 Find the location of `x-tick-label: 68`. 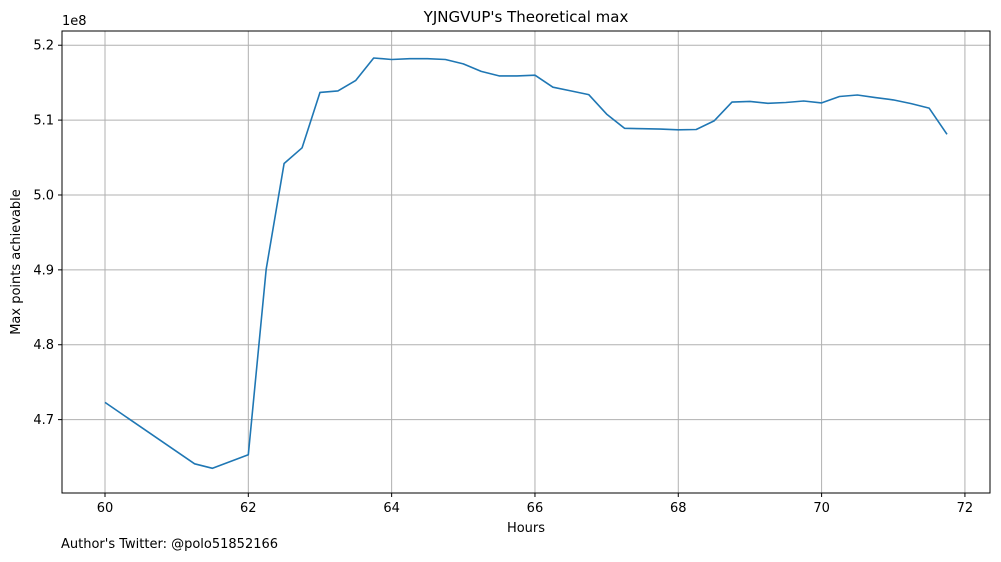

x-tick-label: 68 is located at coordinates (678, 508).